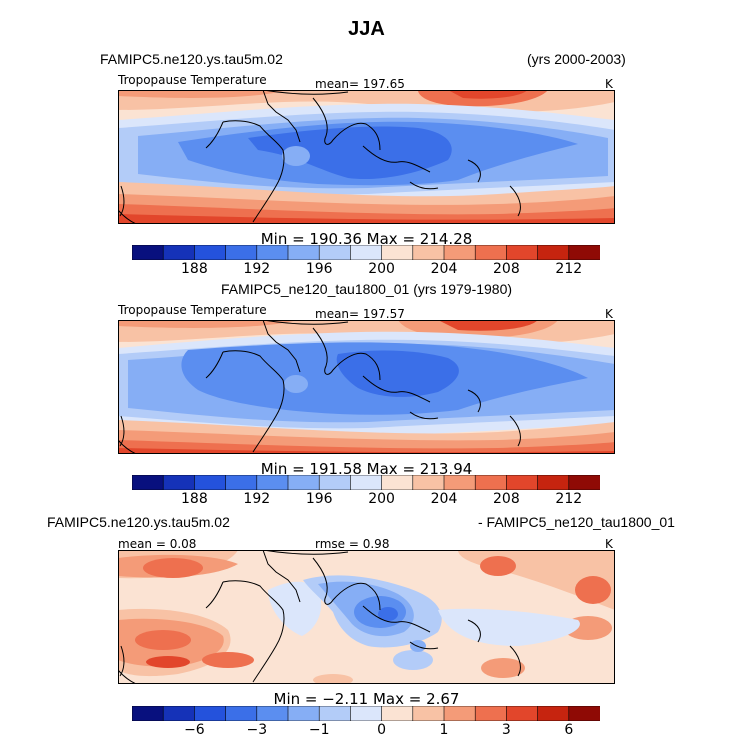 The height and width of the screenshot is (746, 733). I want to click on panel1-years-label: (yrs 2000-2003), so click(576, 59).